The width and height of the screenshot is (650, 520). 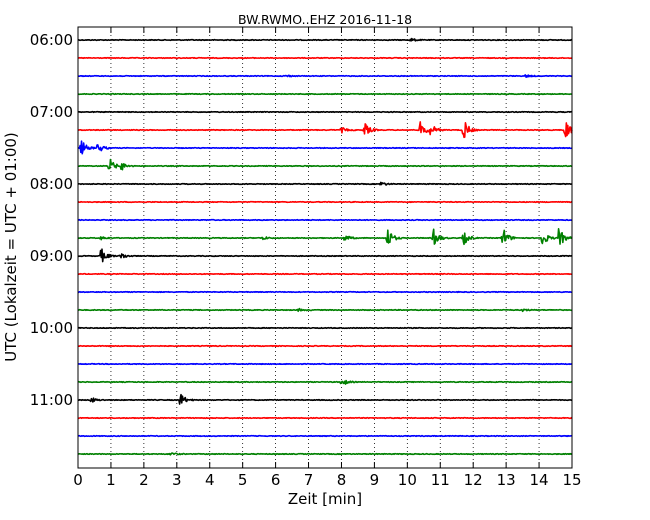 What do you see at coordinates (440, 480) in the screenshot?
I see `x-tick-label: 11` at bounding box center [440, 480].